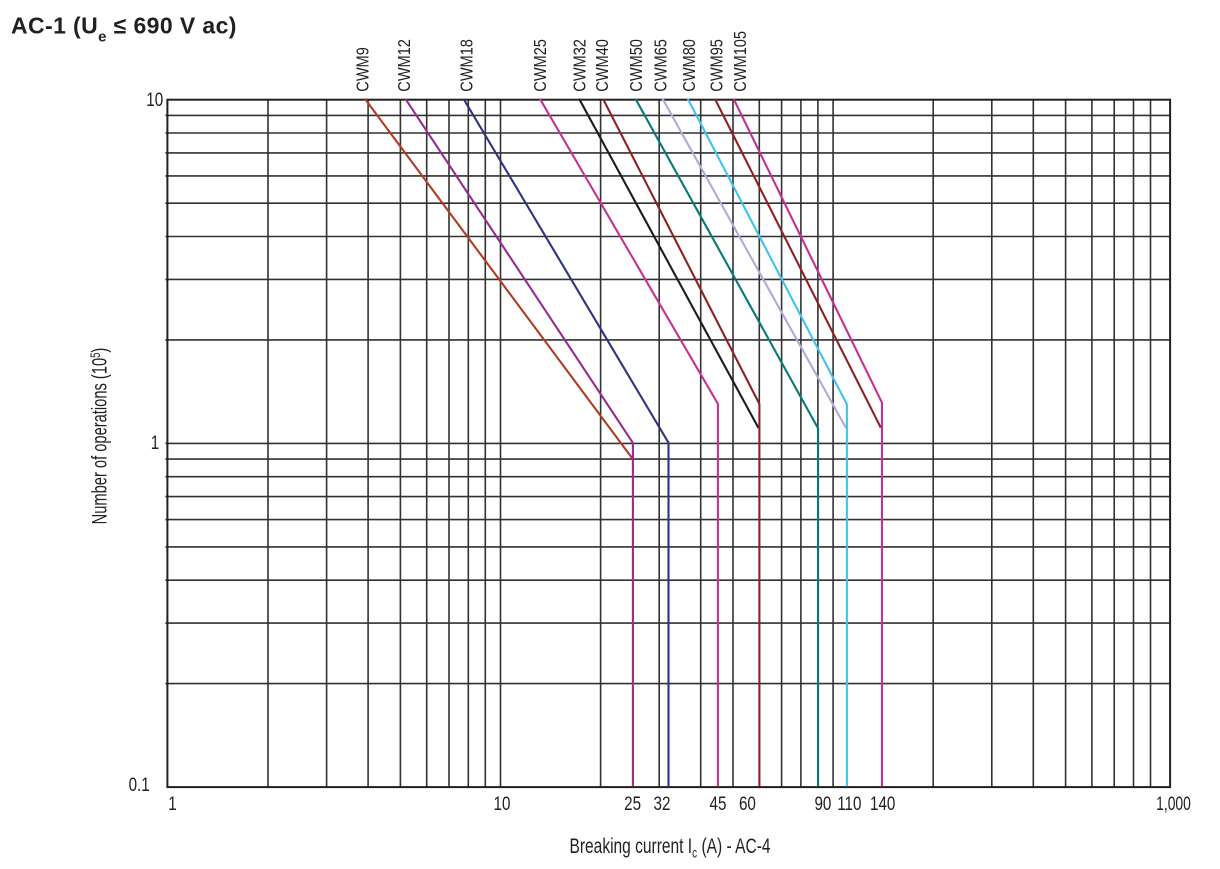 The image size is (1220, 869). What do you see at coordinates (603, 65) in the screenshot?
I see `svg-text: CWM40` at bounding box center [603, 65].